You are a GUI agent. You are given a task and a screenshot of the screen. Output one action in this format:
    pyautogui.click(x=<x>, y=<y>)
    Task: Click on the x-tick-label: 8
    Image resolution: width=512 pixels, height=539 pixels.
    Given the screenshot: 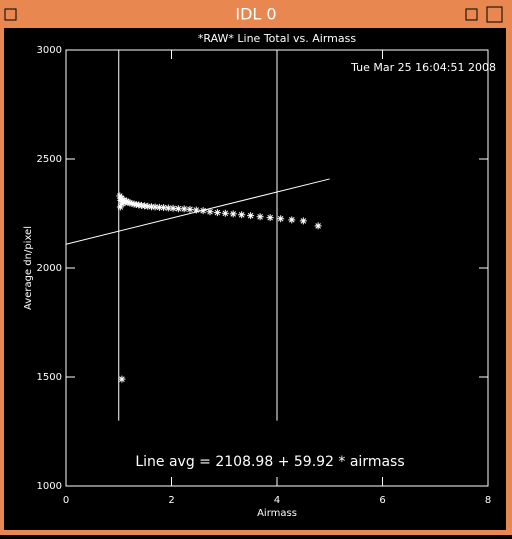 What is the action you would take?
    pyautogui.click(x=488, y=500)
    